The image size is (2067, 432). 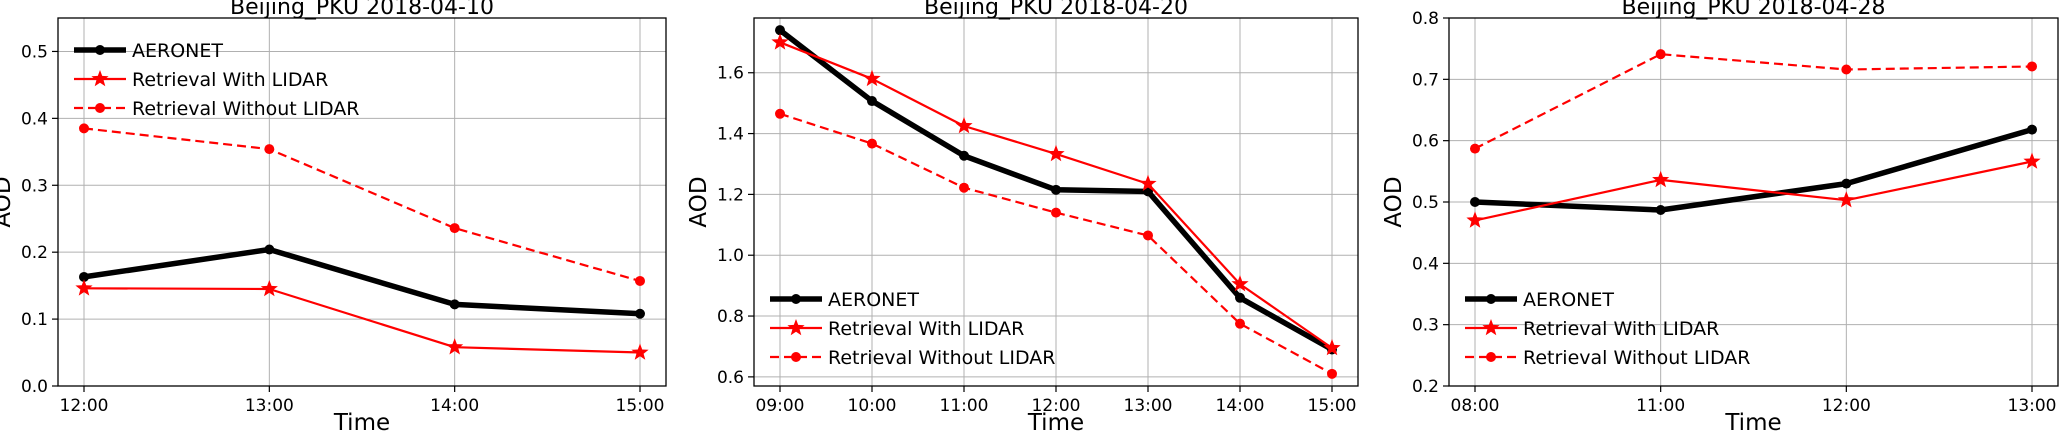 I want to click on x-tick-label: 08:00, so click(x=1475, y=406).